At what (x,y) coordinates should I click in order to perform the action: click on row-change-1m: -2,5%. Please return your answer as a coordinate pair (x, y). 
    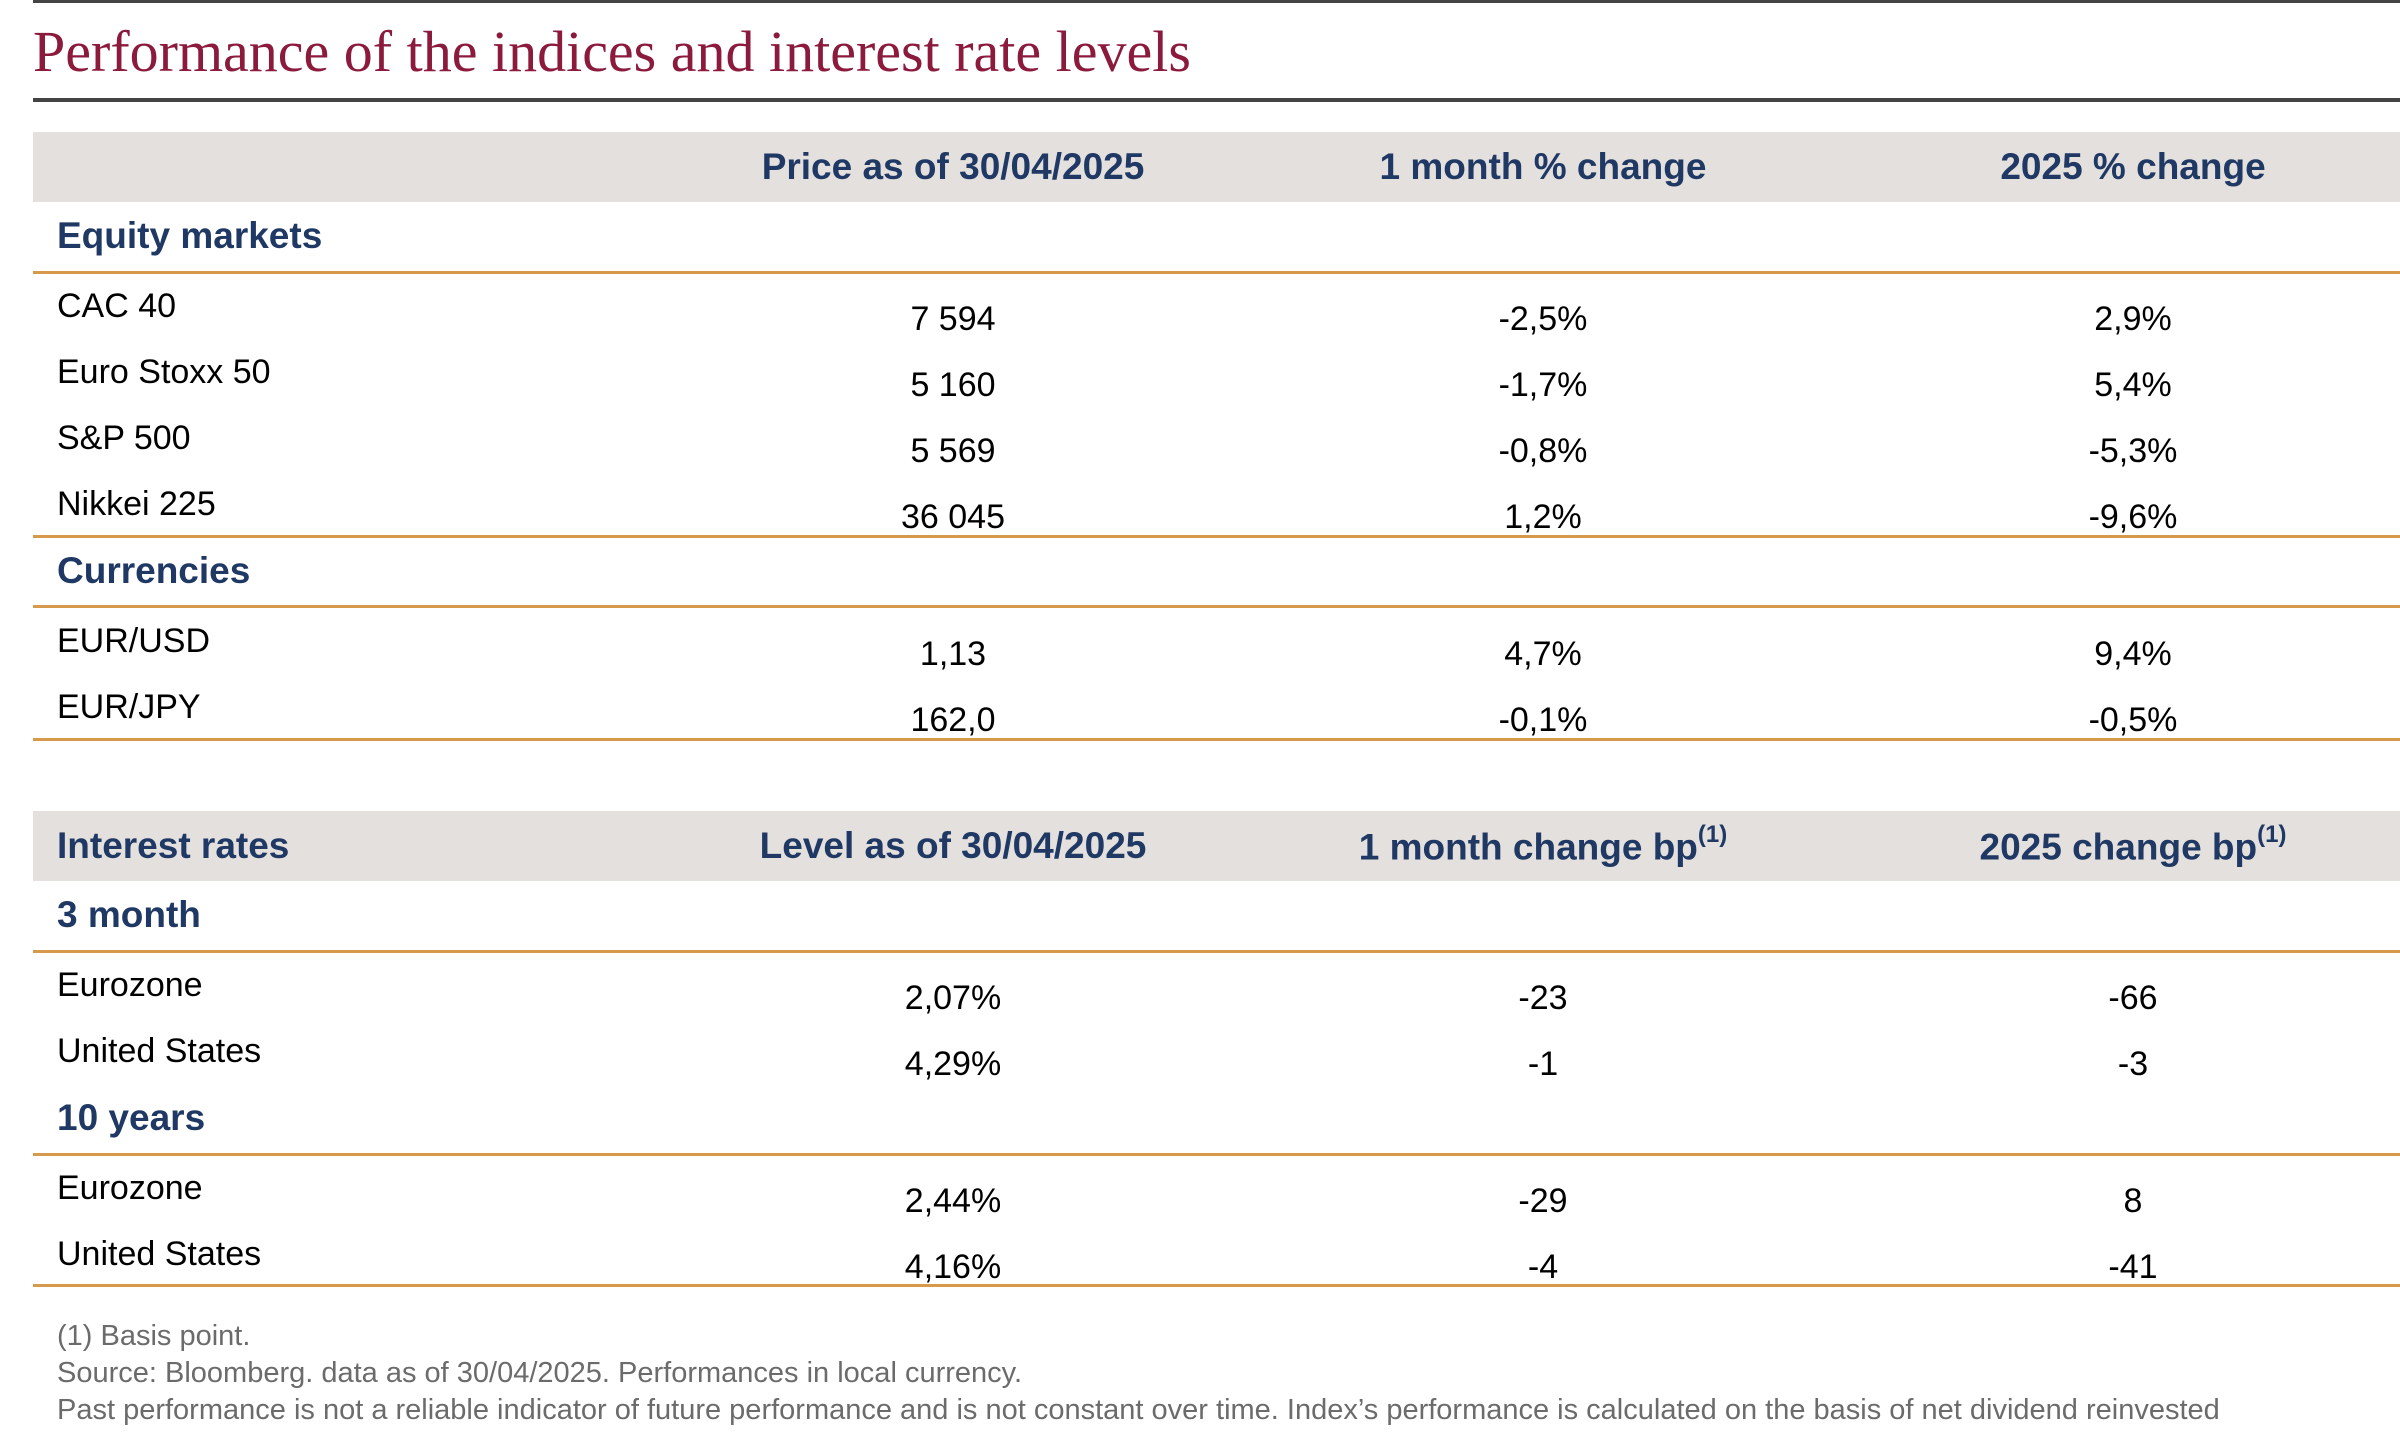
    Looking at the image, I should click on (1543, 319).